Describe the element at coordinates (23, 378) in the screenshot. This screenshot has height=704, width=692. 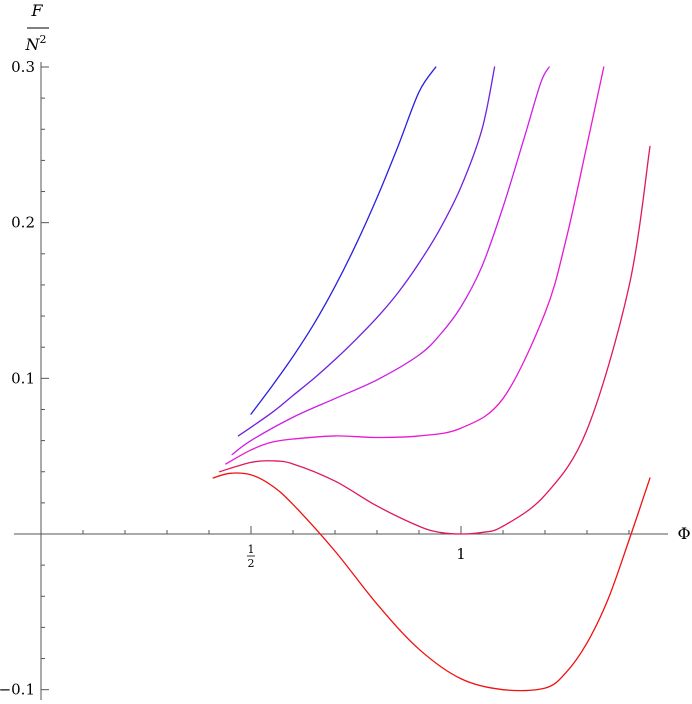
I see `y-tick-label: 0.1` at that location.